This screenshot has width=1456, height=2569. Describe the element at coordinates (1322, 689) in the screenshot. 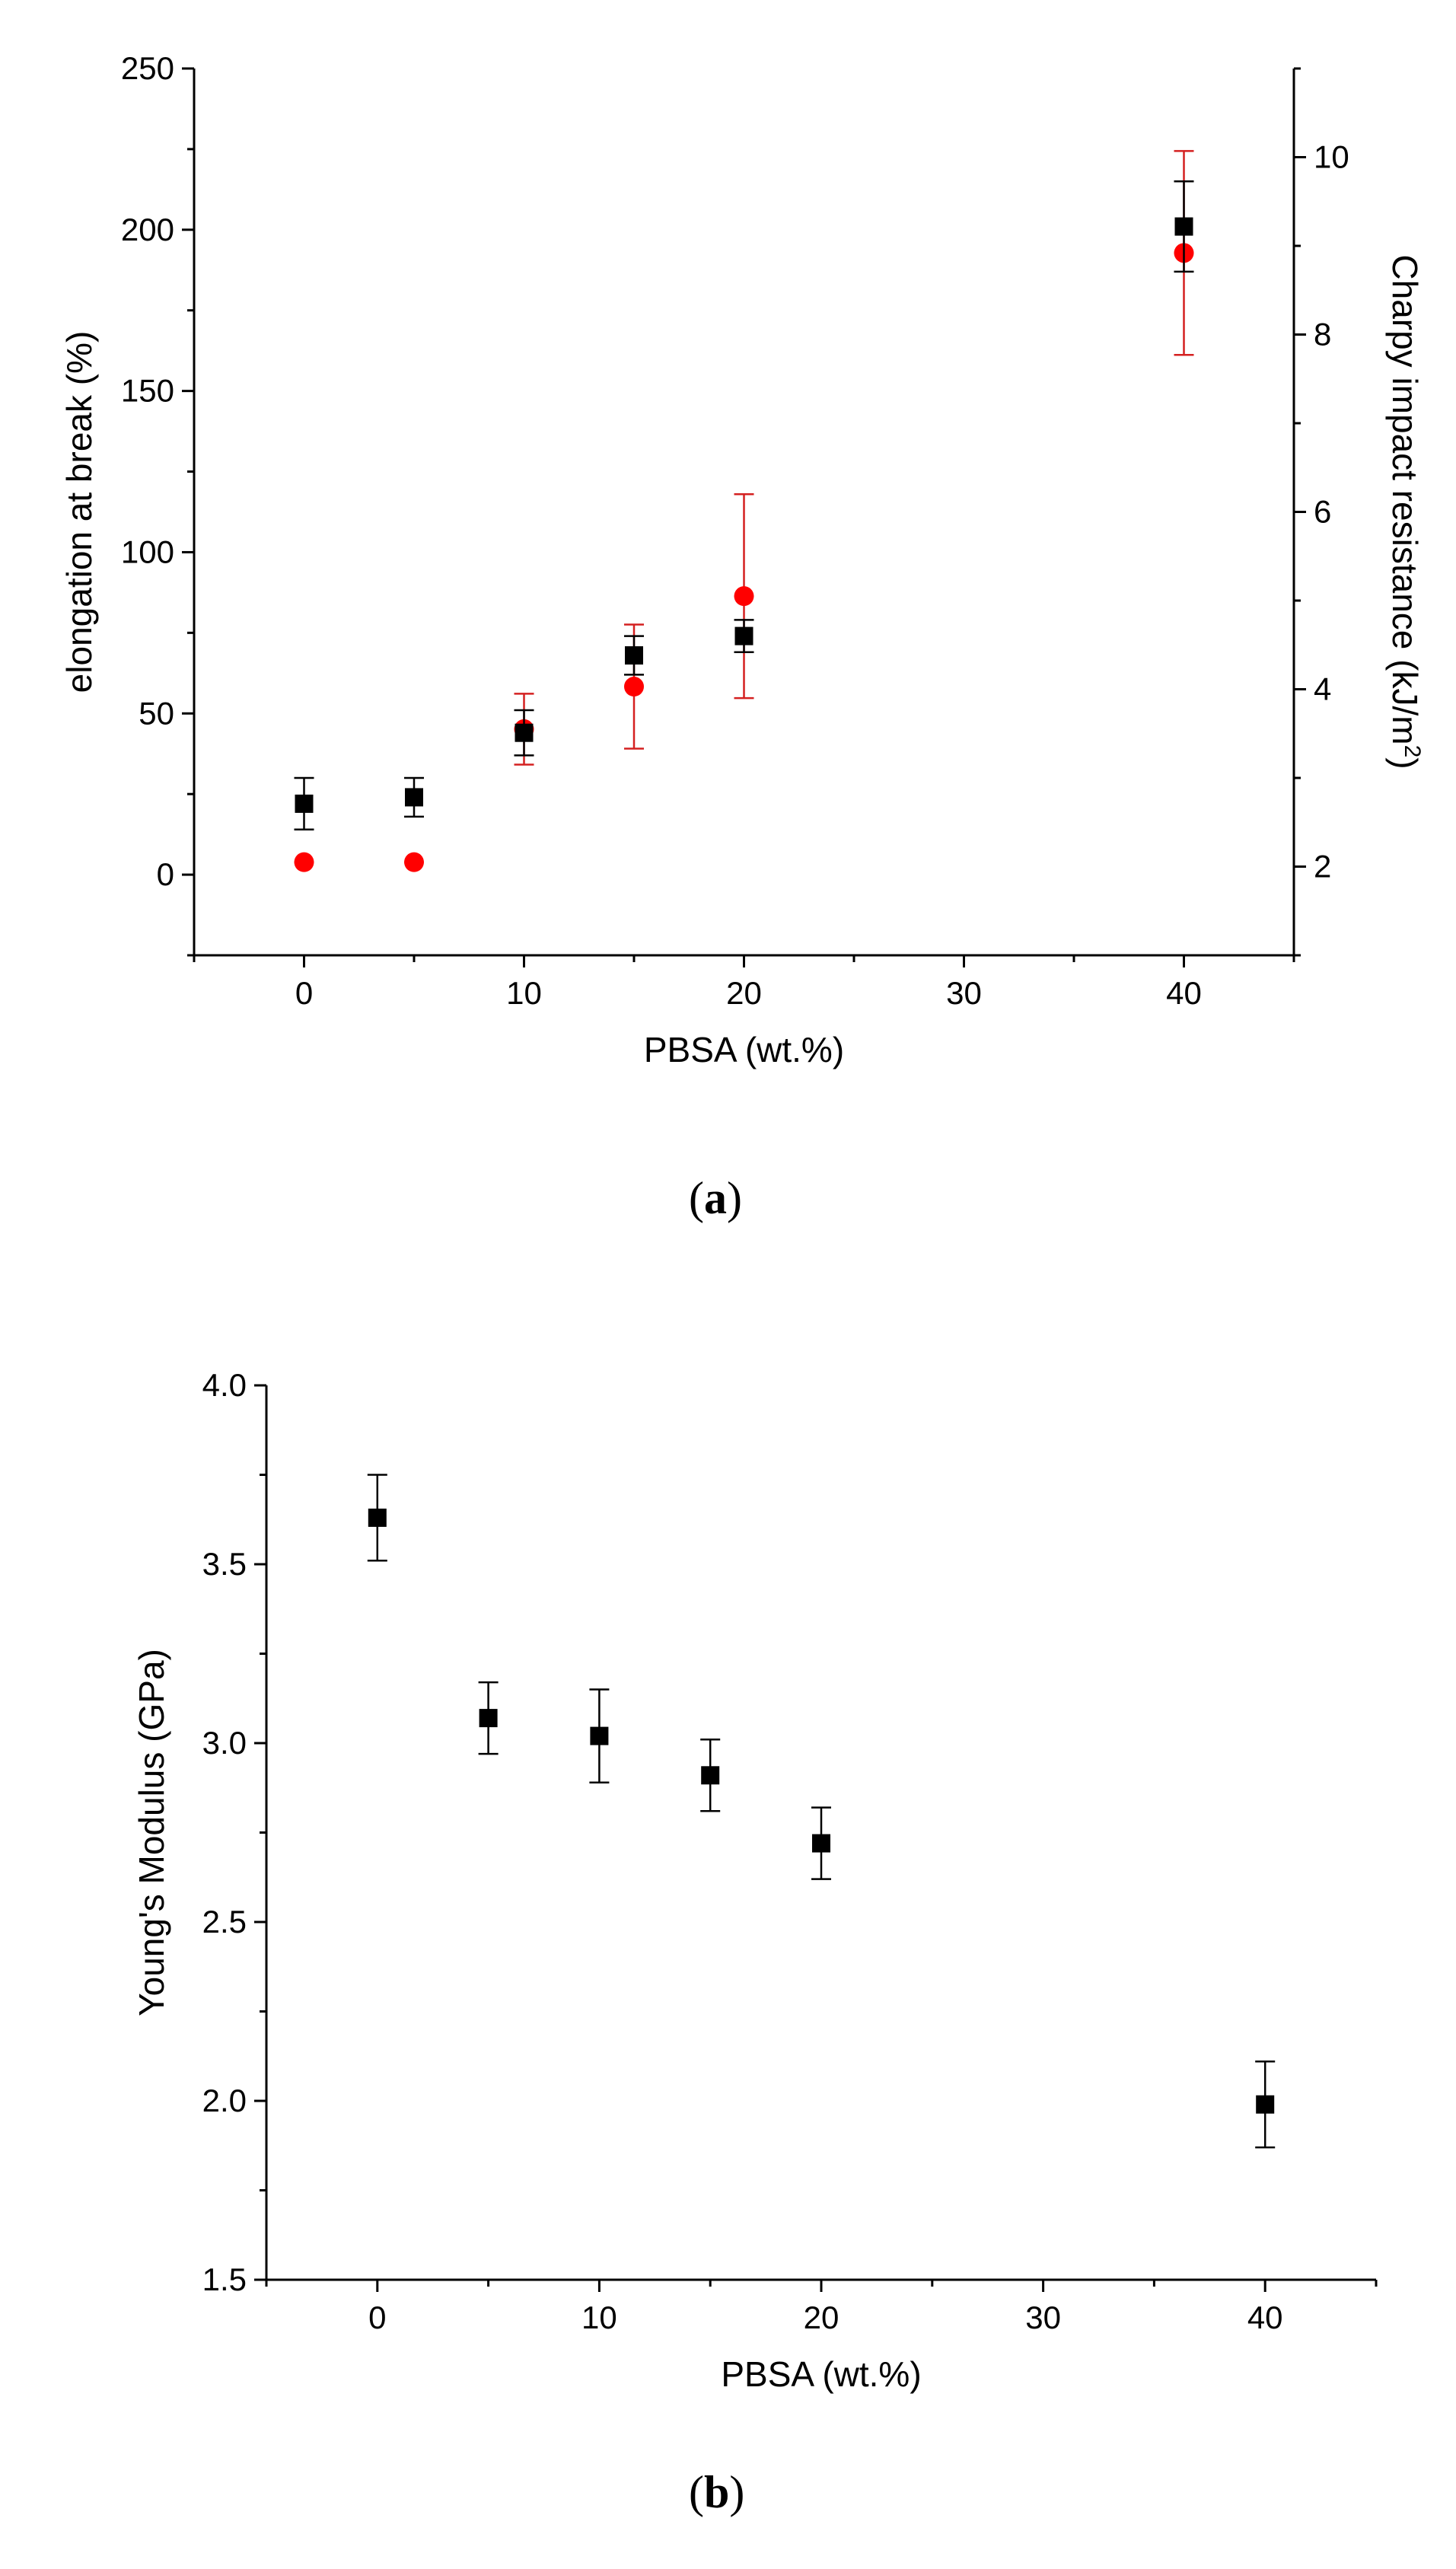

I see `y2-tick-label: 4` at that location.